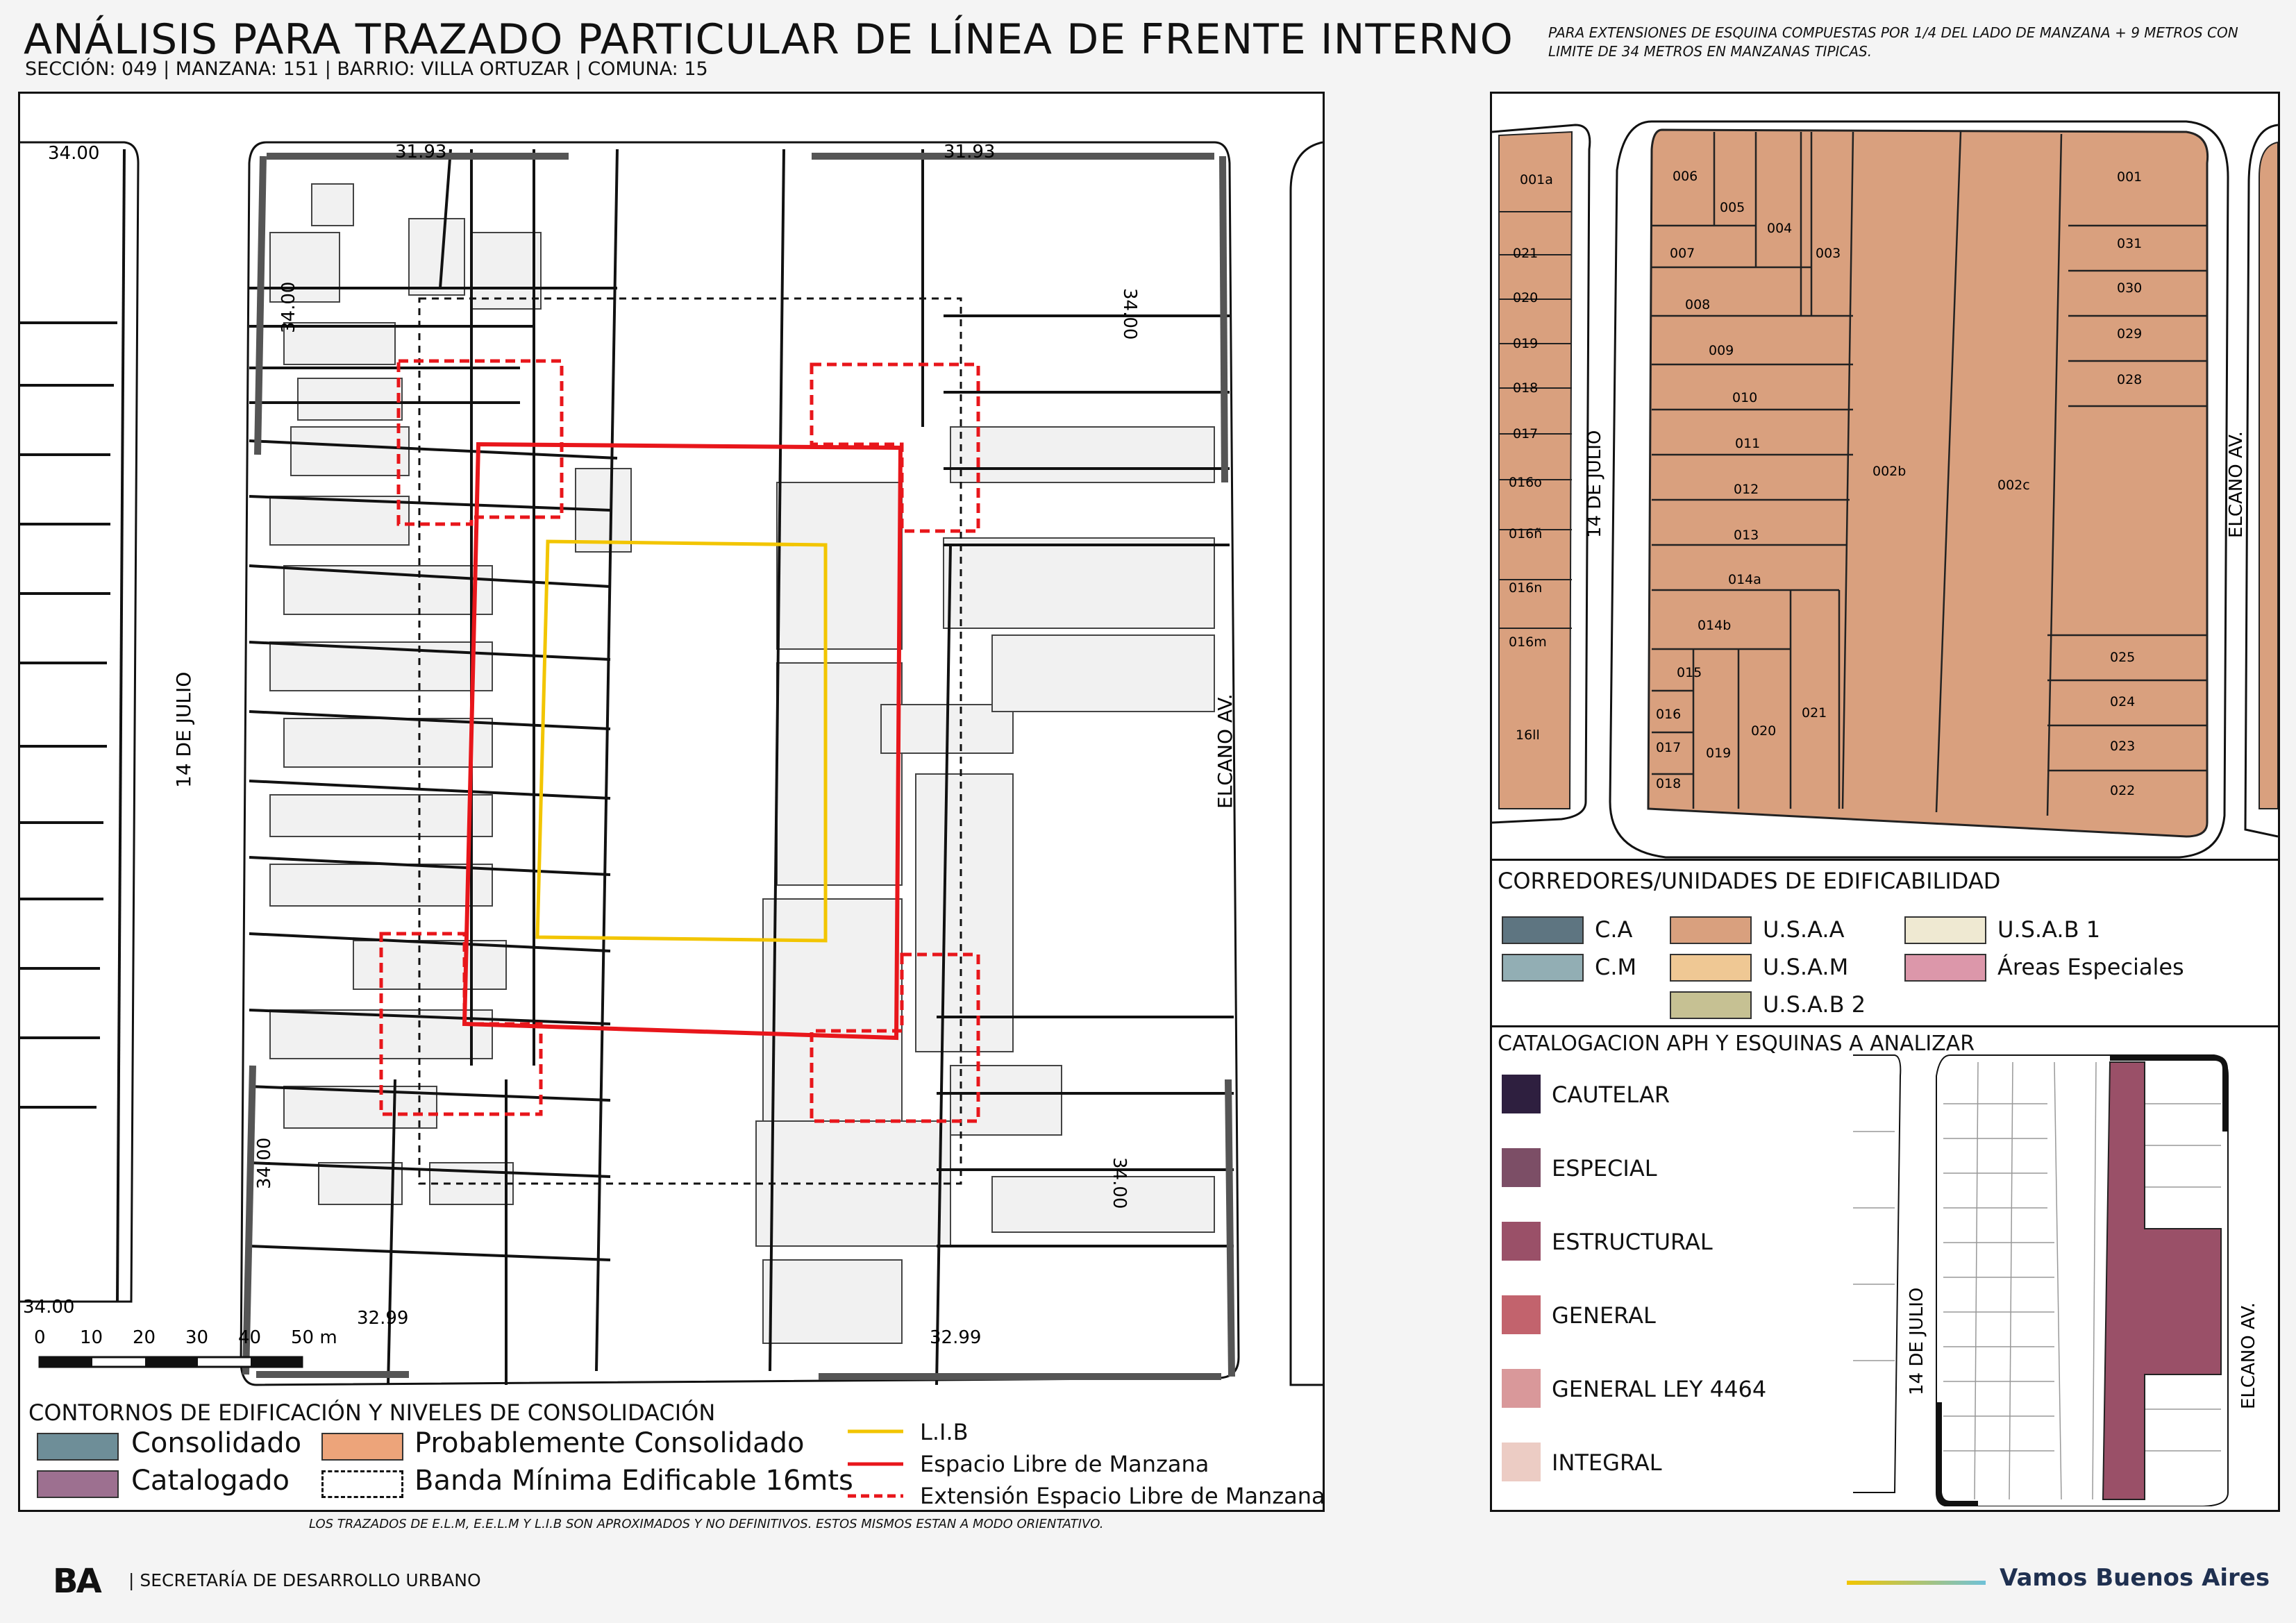 The image size is (2296, 1623). I want to click on label-extension-espacio-libre: Extensión Espacio Libre de Manzana, so click(1122, 1496).